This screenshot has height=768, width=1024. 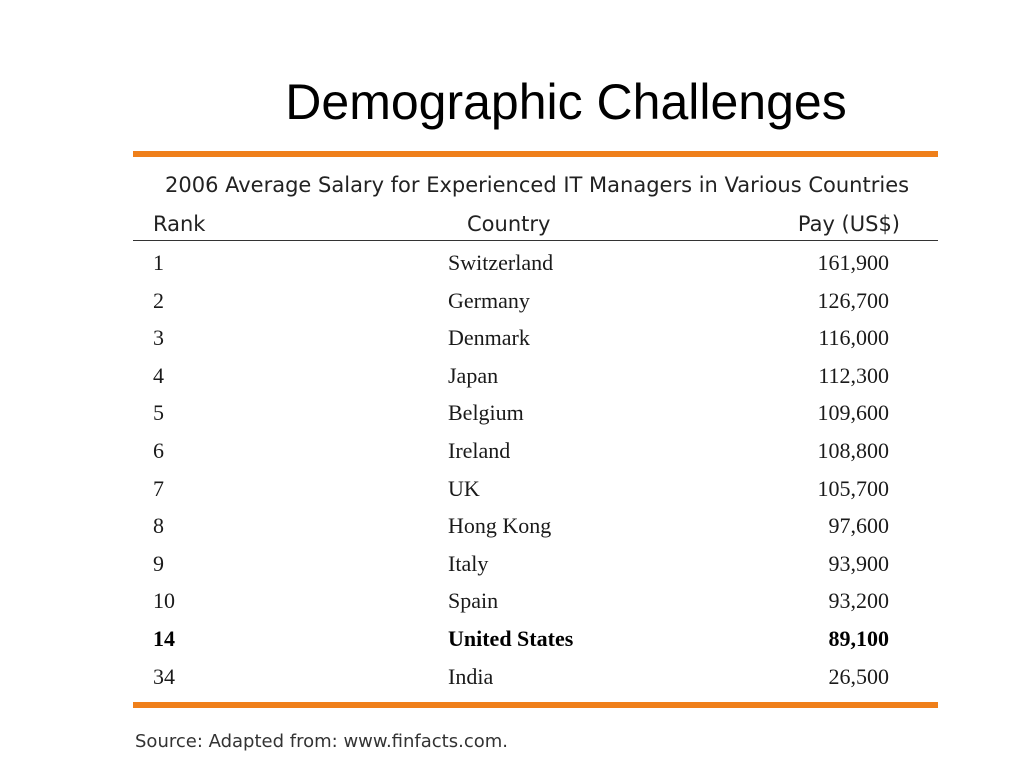 What do you see at coordinates (535, 677) in the screenshot?
I see `table-row: 34 India 26,500` at bounding box center [535, 677].